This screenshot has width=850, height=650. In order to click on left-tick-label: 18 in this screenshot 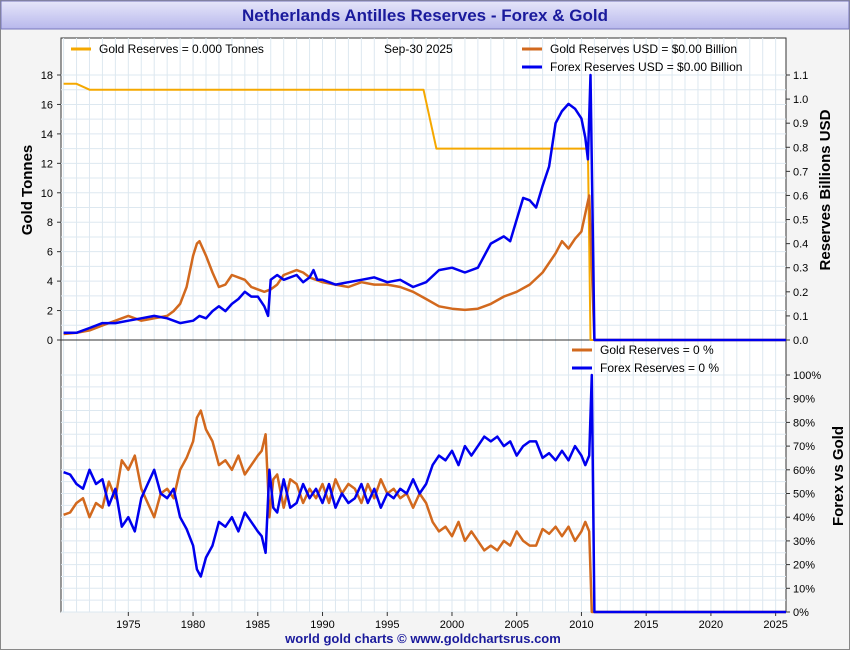, I will do `click(47, 76)`.